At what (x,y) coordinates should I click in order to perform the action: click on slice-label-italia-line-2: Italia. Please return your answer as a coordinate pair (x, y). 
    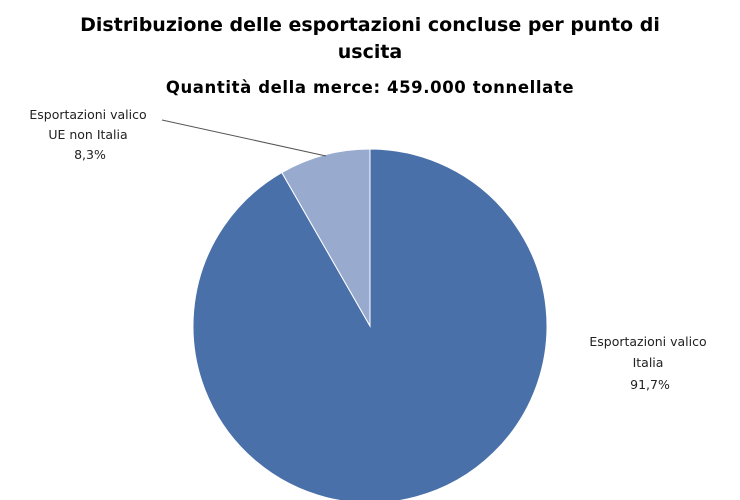
    Looking at the image, I should click on (648, 362).